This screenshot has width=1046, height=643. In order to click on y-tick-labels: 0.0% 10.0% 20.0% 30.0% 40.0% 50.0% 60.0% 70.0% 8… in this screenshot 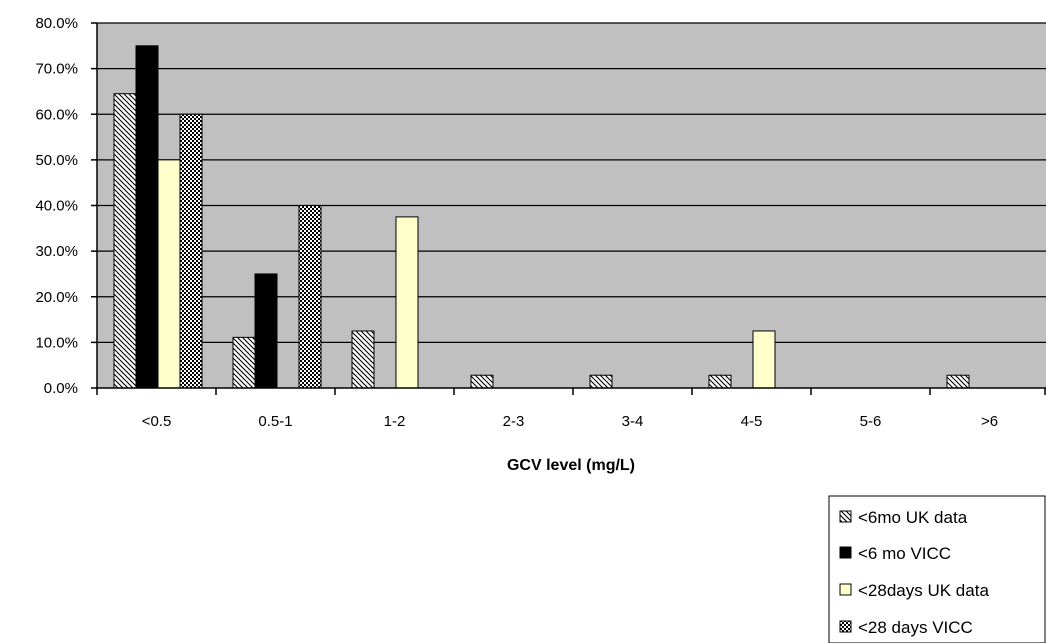, I will do `click(56, 206)`.